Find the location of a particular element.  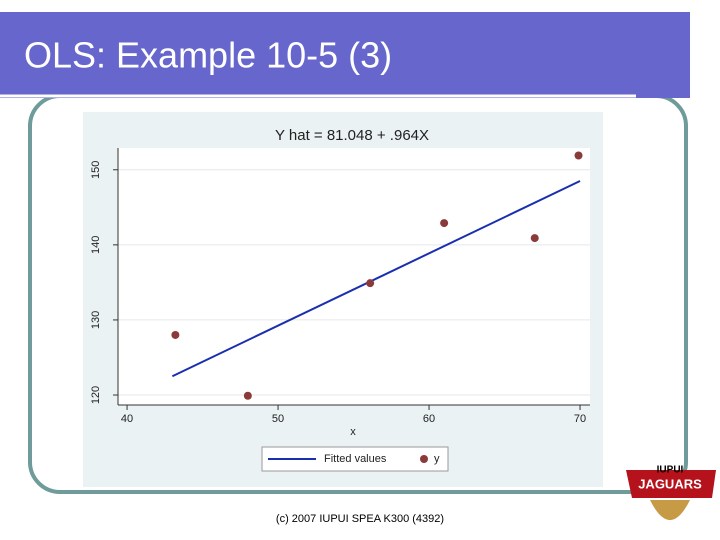

chart-title: Y hat = 81.048 + .964X is located at coordinates (352, 135).